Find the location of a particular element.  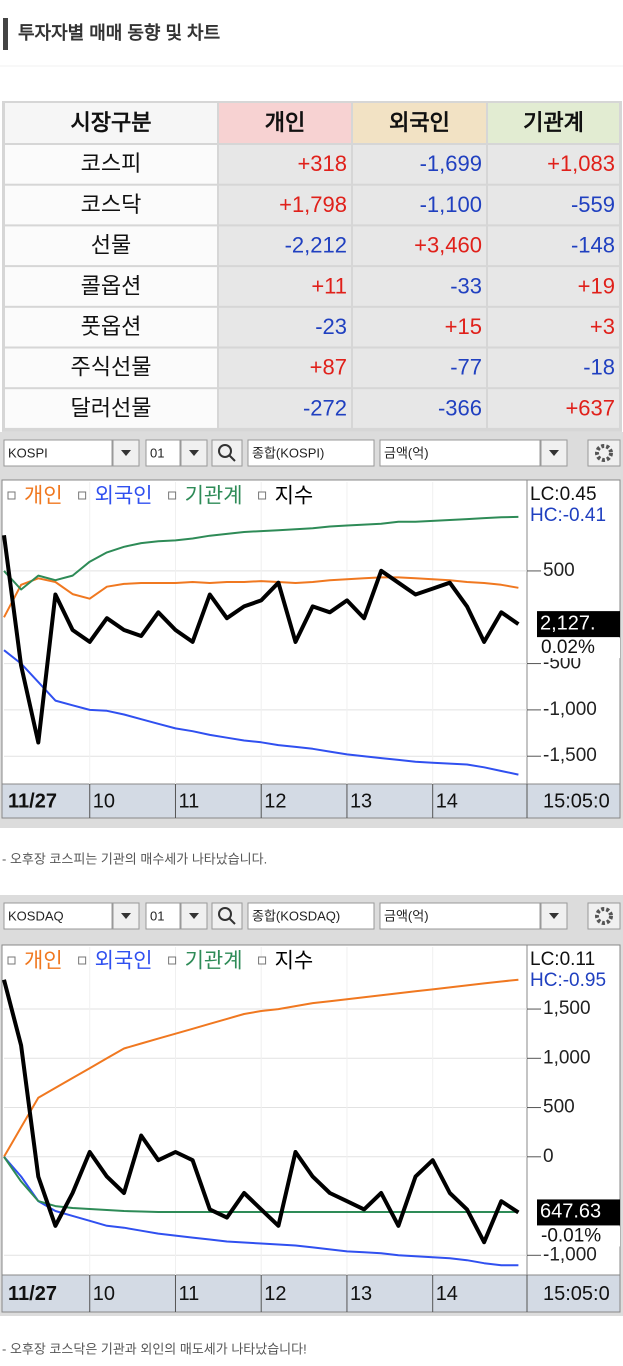

x-tick-label: 14 is located at coordinates (447, 801).